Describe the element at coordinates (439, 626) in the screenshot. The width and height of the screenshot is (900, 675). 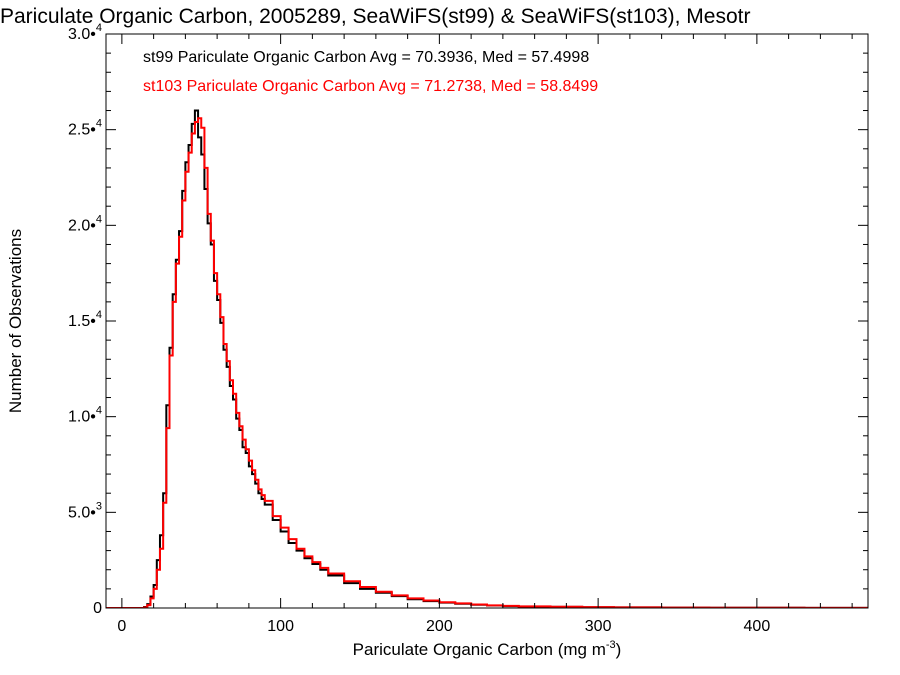
I see `x-tick-label: 200` at that location.